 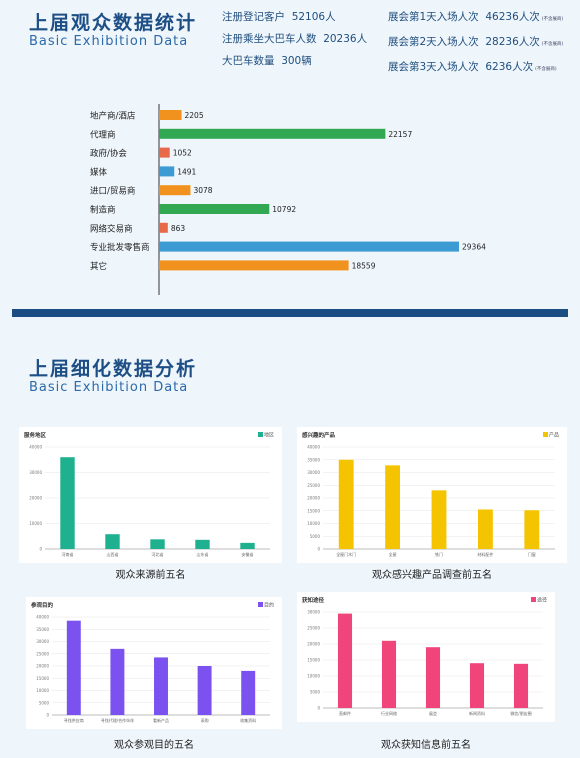 What do you see at coordinates (532, 554) in the screenshot?
I see `x-tick-label: 门窗` at bounding box center [532, 554].